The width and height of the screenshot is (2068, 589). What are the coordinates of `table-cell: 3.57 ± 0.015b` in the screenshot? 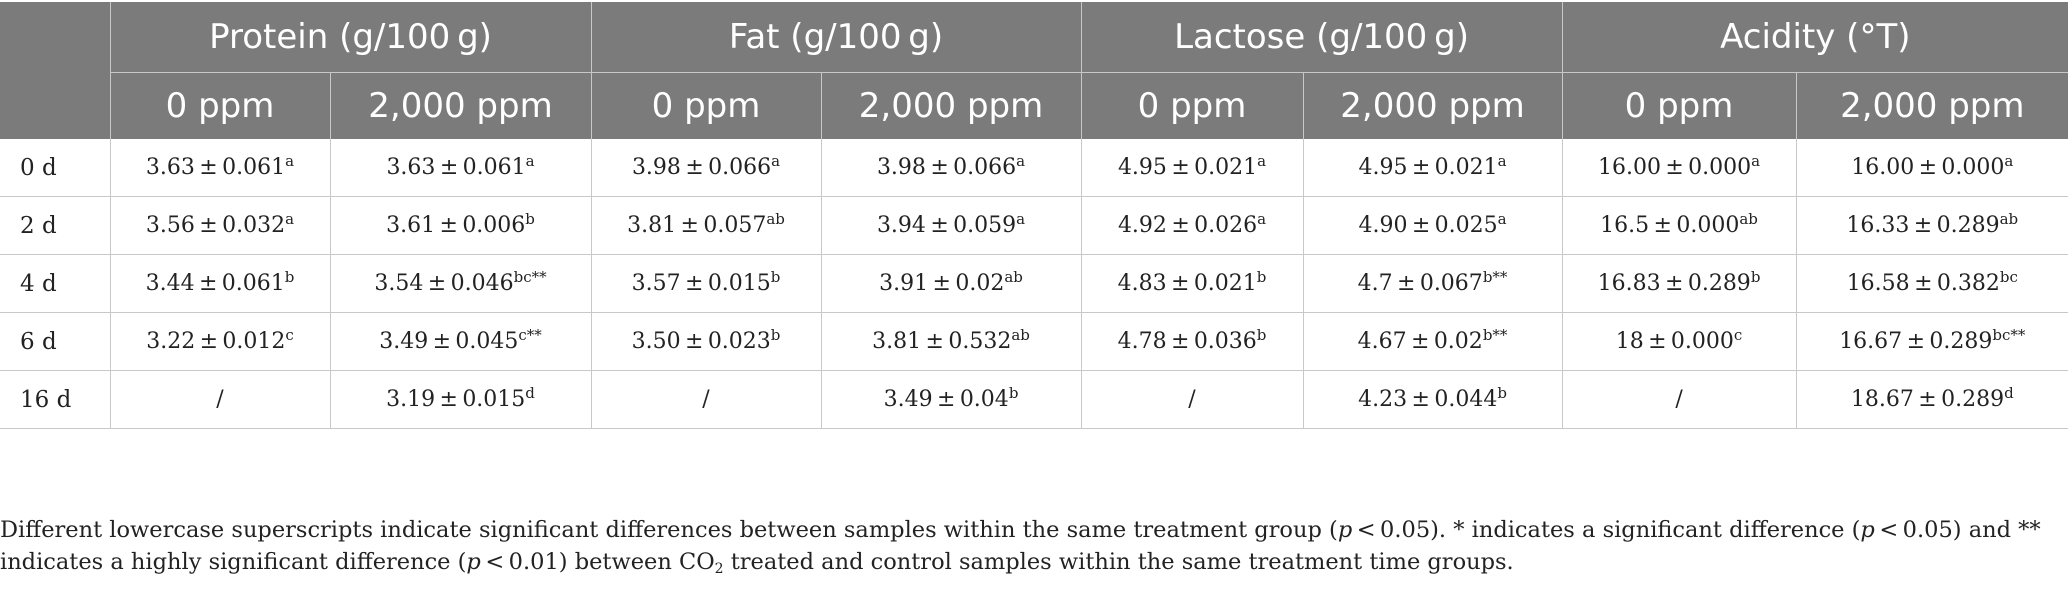 It's located at (706, 283).